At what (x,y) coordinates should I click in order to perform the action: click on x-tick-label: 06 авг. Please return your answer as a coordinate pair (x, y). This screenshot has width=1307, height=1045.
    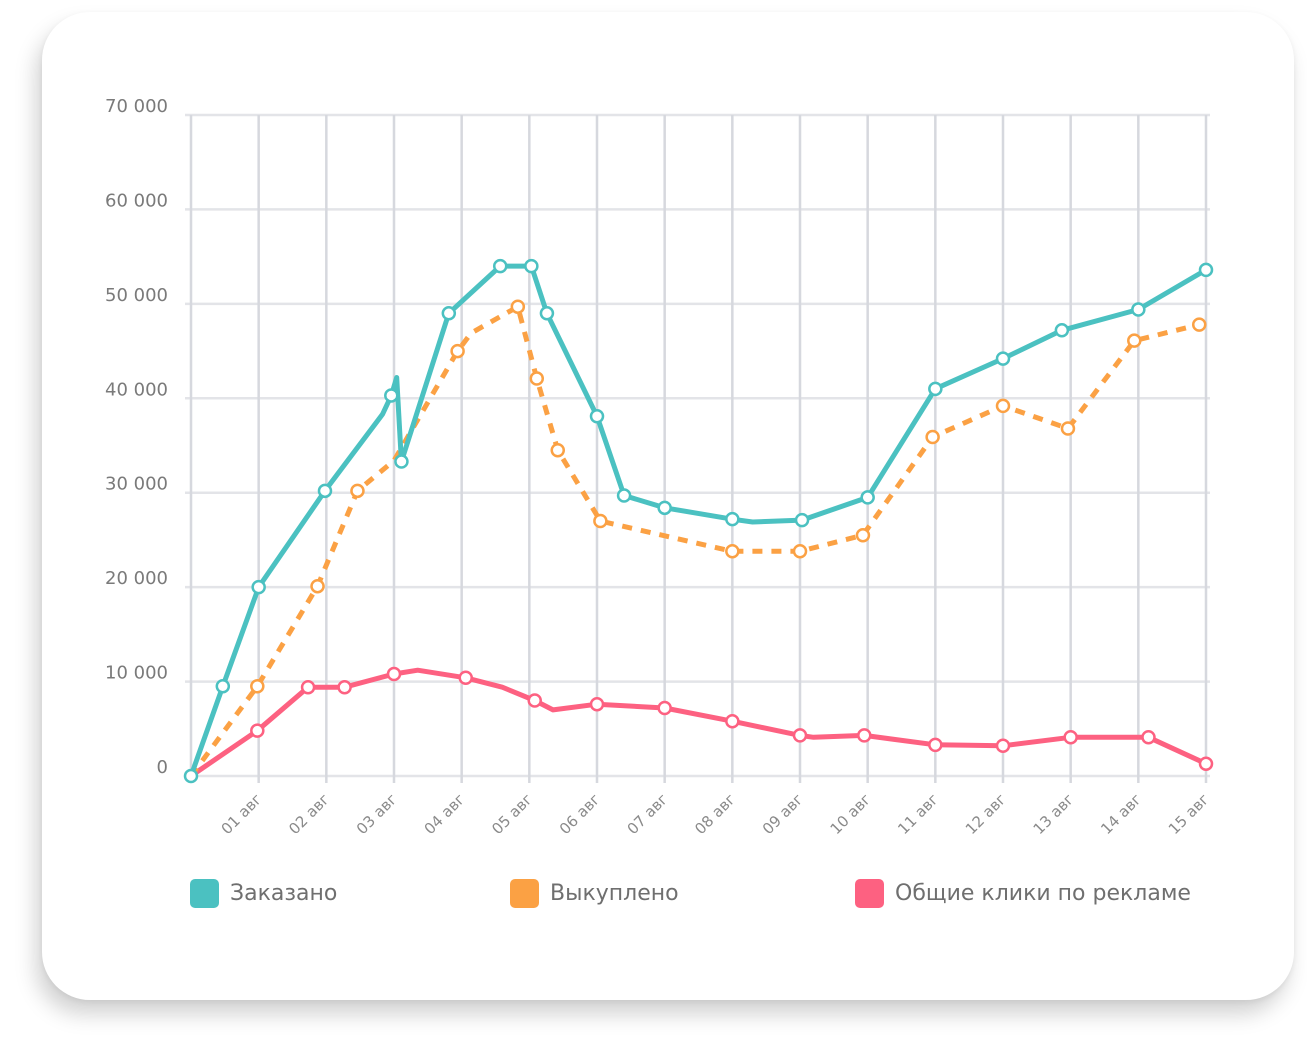
    Looking at the image, I should click on (580, 814).